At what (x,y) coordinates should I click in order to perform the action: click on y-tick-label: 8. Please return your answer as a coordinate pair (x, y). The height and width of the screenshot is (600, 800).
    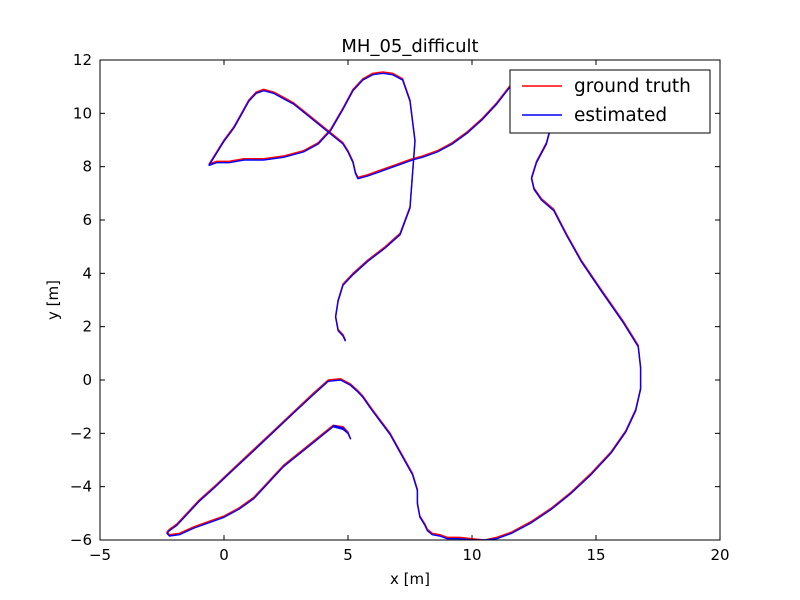
    Looking at the image, I should click on (87, 167).